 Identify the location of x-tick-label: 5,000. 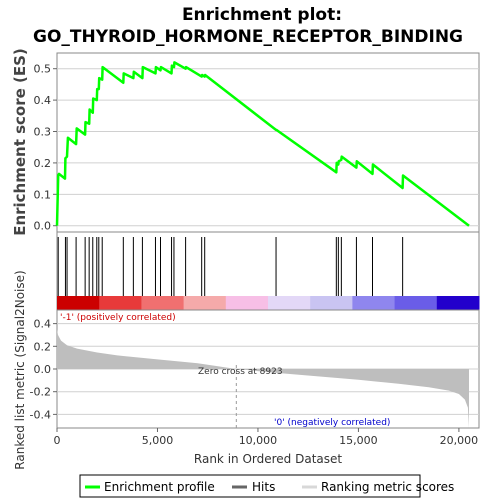
(158, 440).